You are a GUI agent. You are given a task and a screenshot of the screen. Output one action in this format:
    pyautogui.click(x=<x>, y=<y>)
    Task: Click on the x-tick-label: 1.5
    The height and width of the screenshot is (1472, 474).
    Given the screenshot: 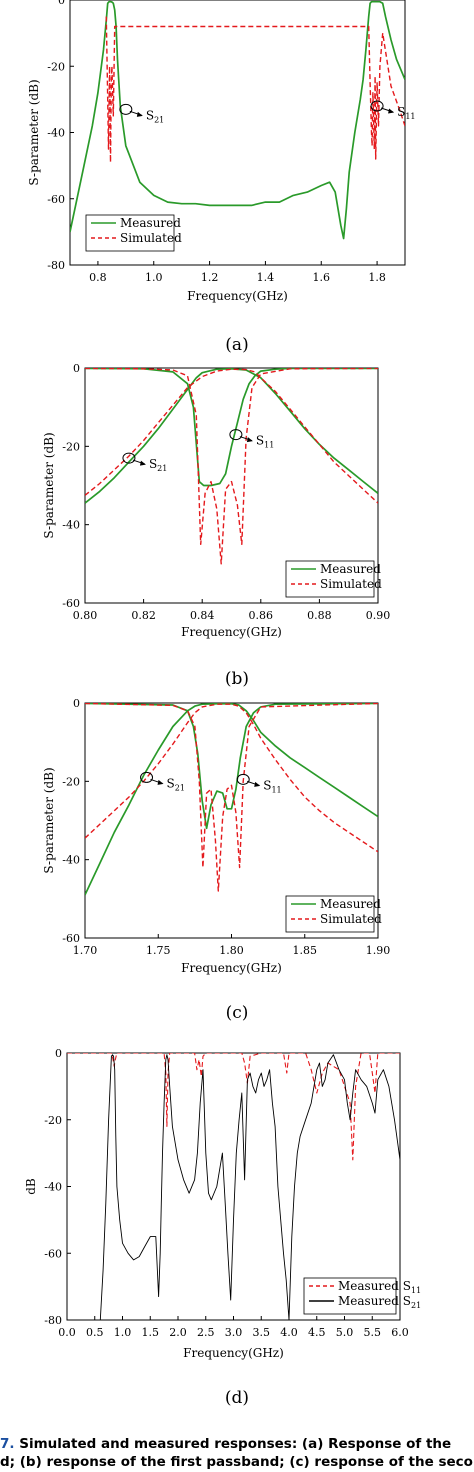 What is the action you would take?
    pyautogui.click(x=151, y=1332)
    